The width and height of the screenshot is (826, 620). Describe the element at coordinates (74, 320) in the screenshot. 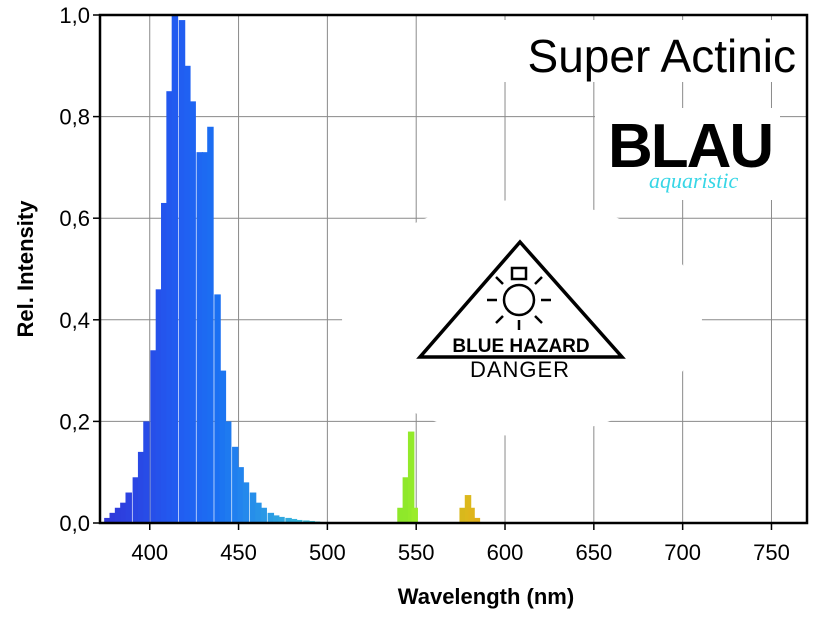

I see `y-tick-label: 0,4` at that location.